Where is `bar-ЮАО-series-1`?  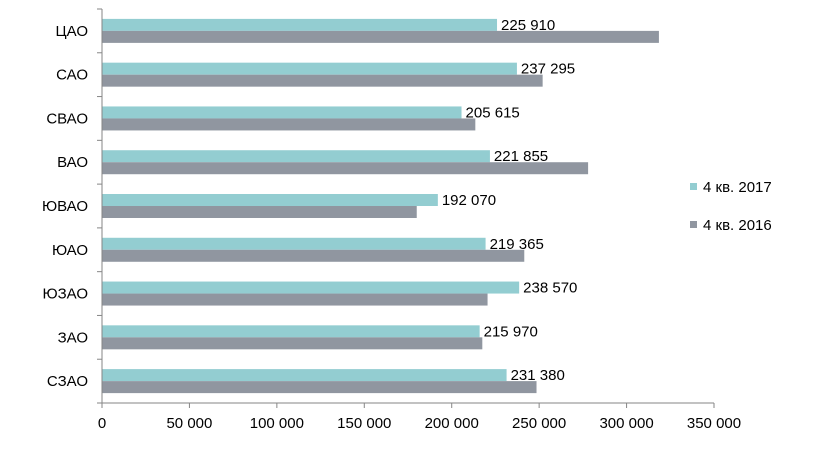 bar-ЮАО-series-1 is located at coordinates (313, 255).